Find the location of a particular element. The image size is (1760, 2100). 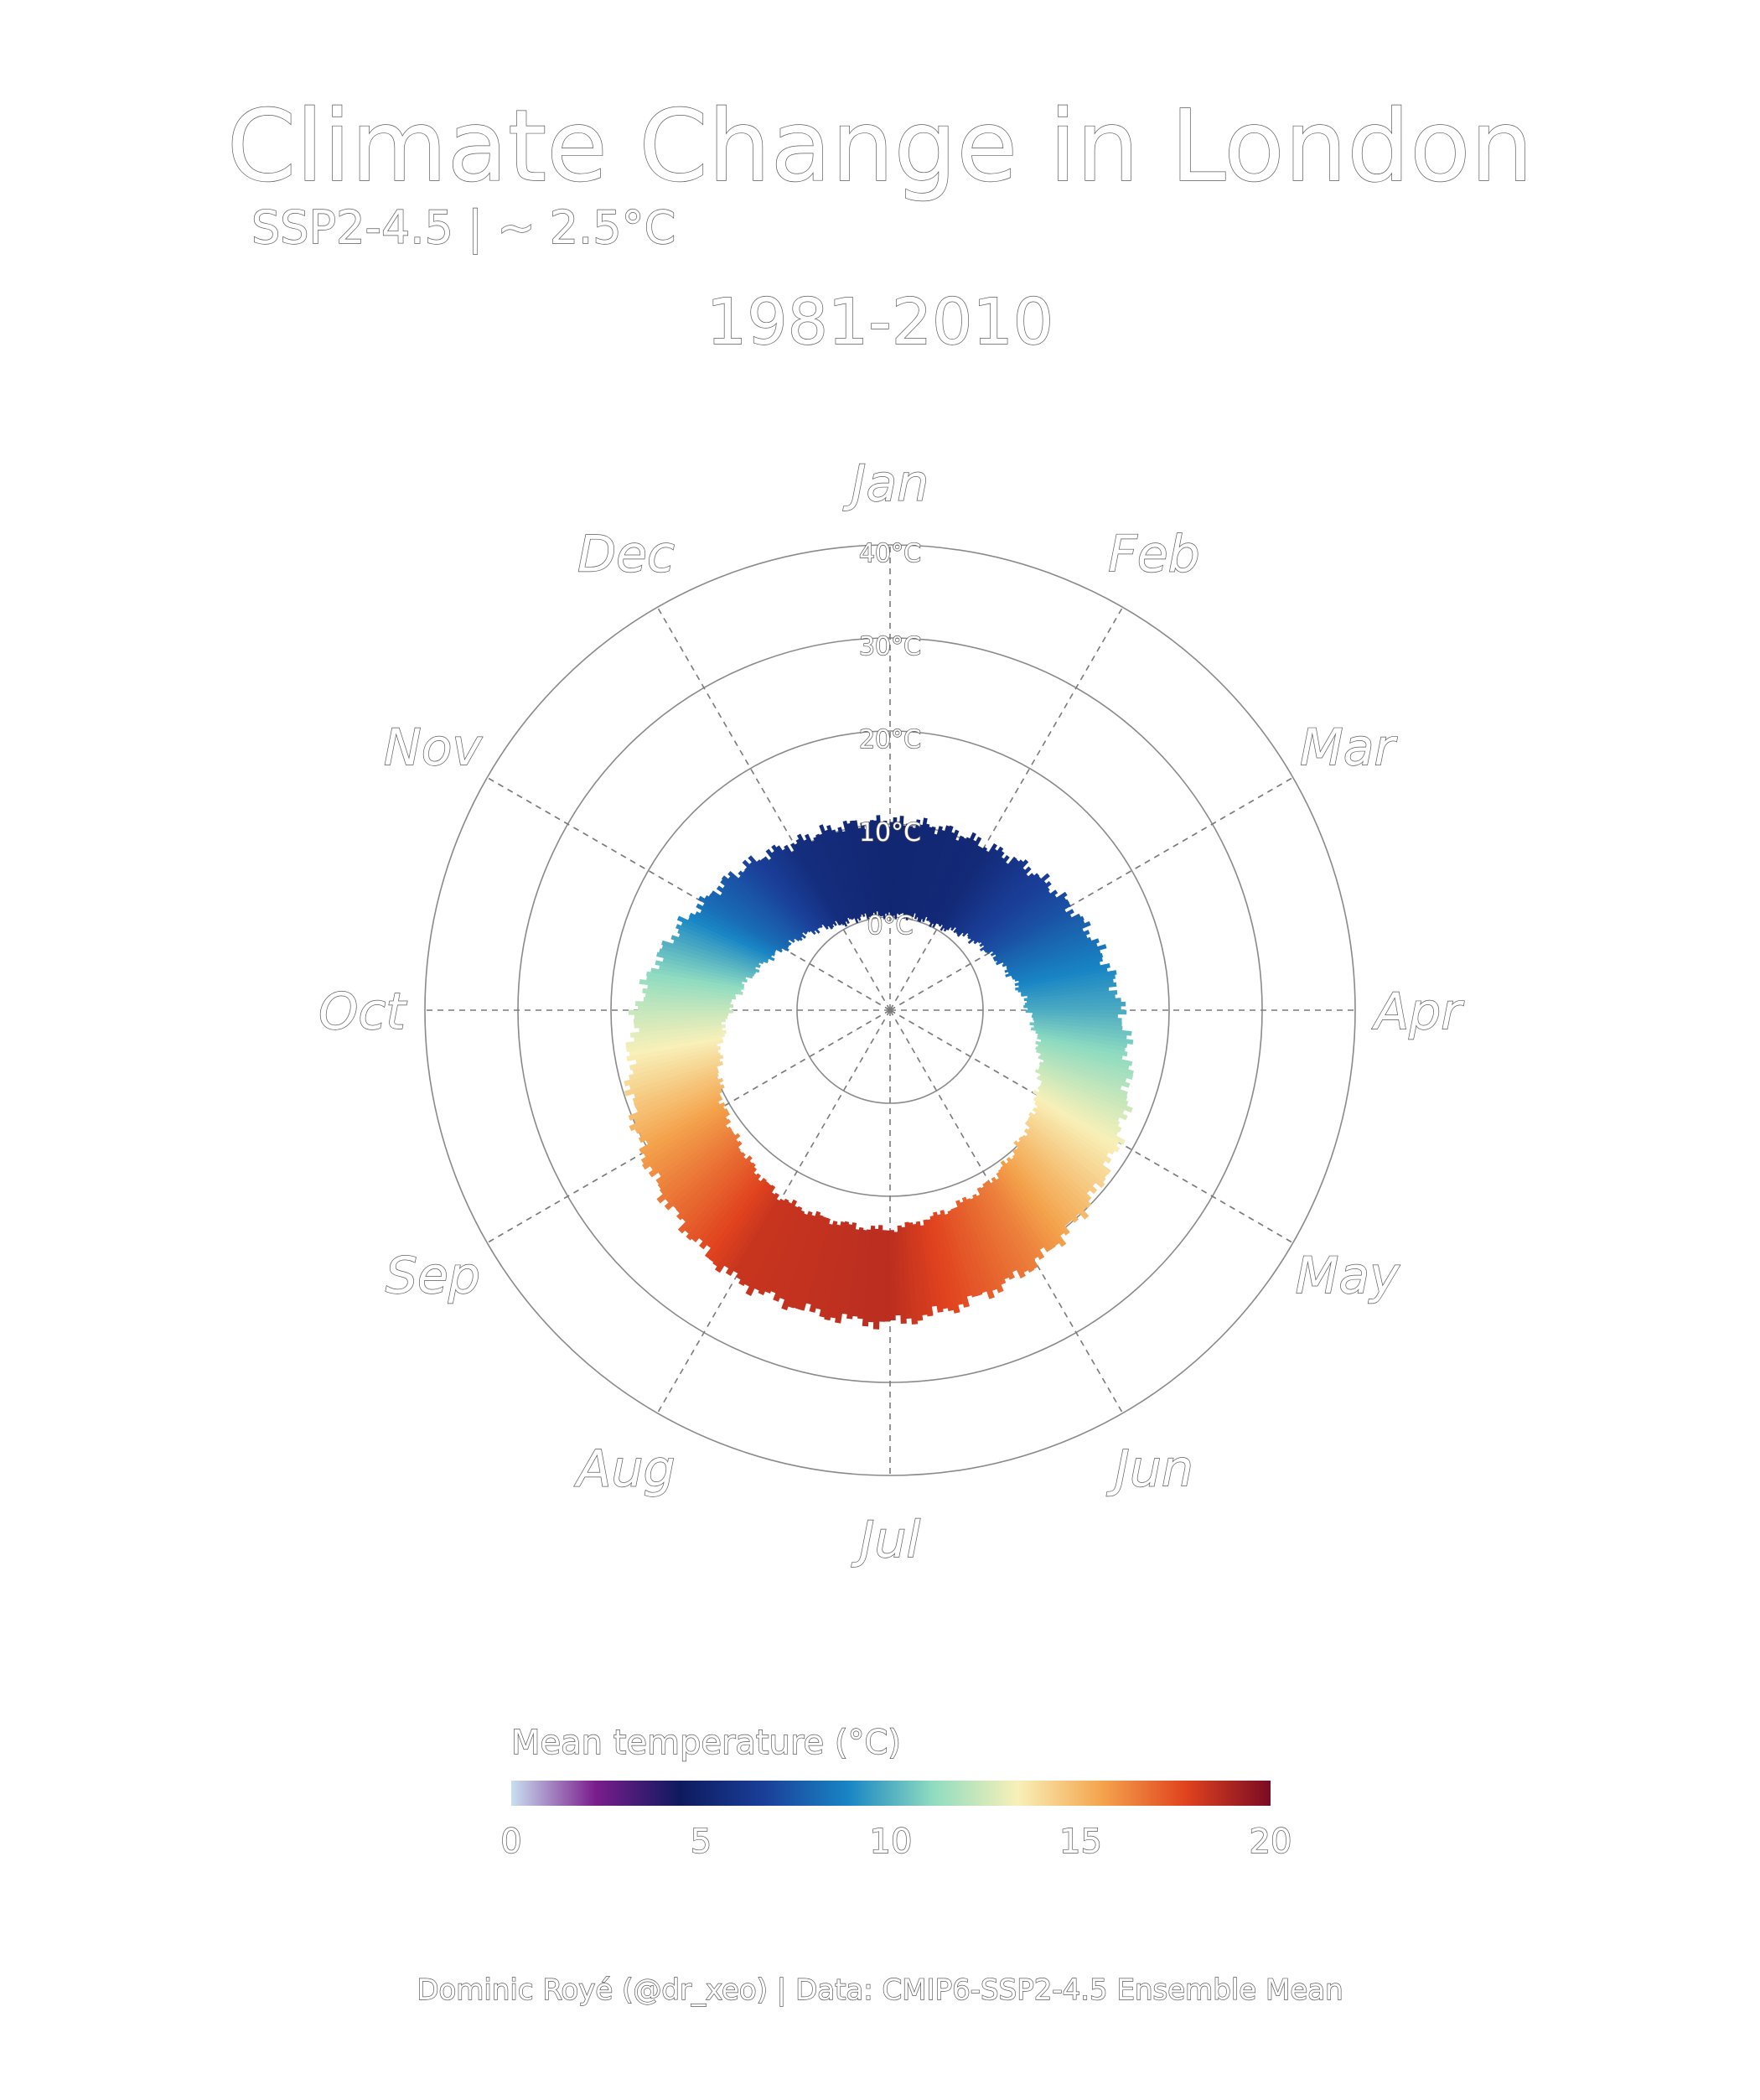

grid-spoke-feb is located at coordinates (1006, 808).